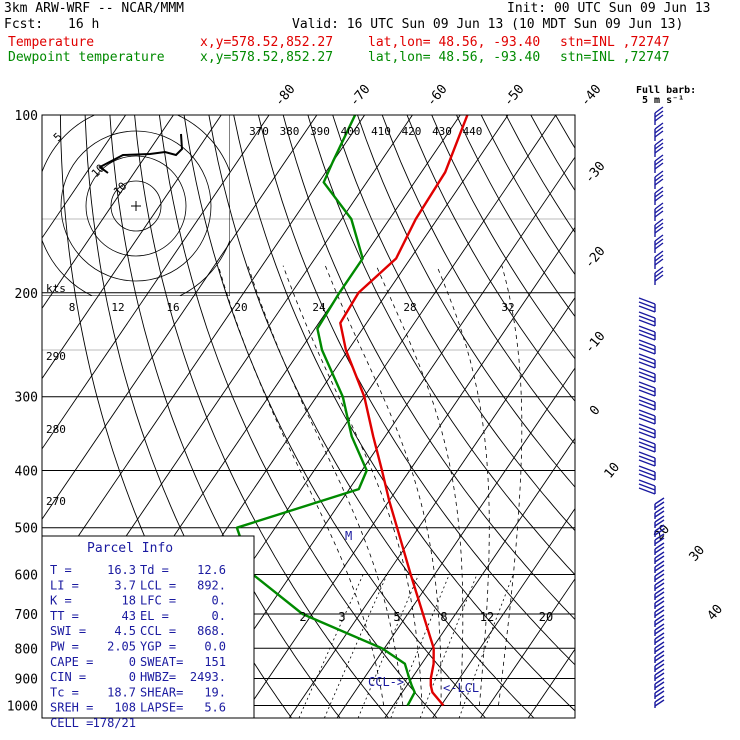 This screenshot has width=740, height=740. What do you see at coordinates (595, 411) in the screenshot?
I see `isotherm-label: 0` at bounding box center [595, 411].